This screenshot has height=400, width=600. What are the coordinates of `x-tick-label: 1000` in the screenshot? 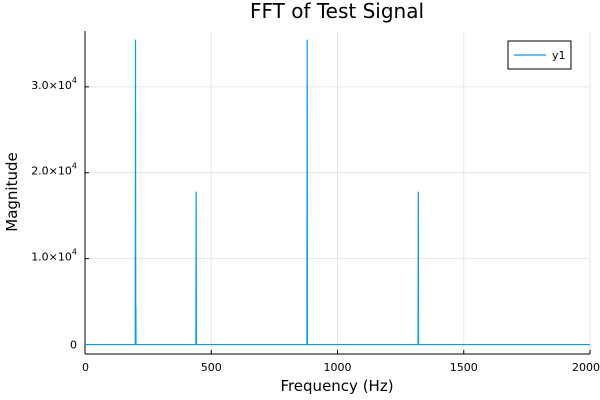 It's located at (338, 367).